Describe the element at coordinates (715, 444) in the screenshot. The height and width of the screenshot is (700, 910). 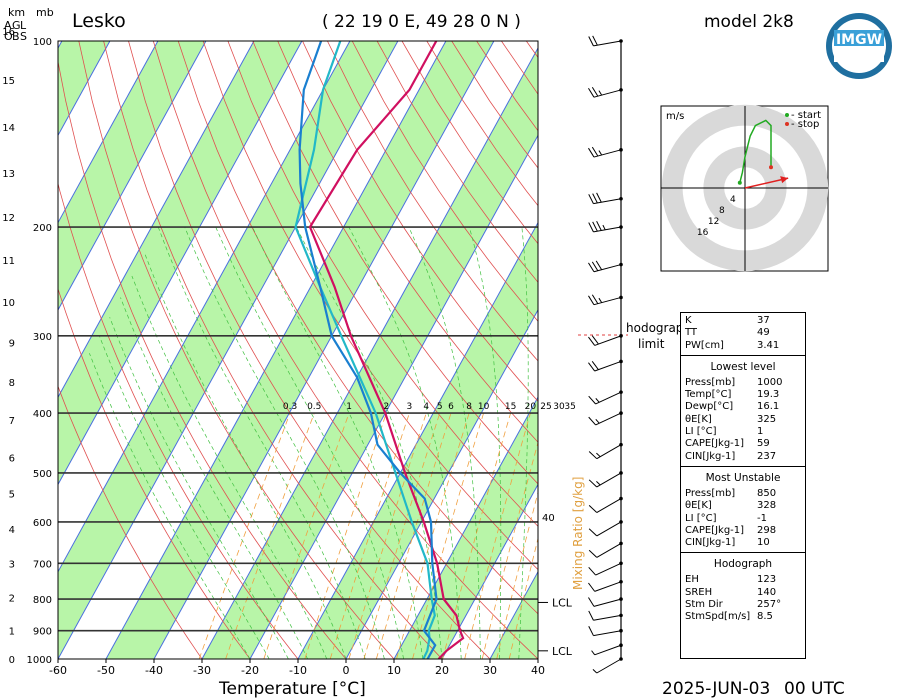
I see `lowest-level-label: CAPE[Jkg-1]` at that location.